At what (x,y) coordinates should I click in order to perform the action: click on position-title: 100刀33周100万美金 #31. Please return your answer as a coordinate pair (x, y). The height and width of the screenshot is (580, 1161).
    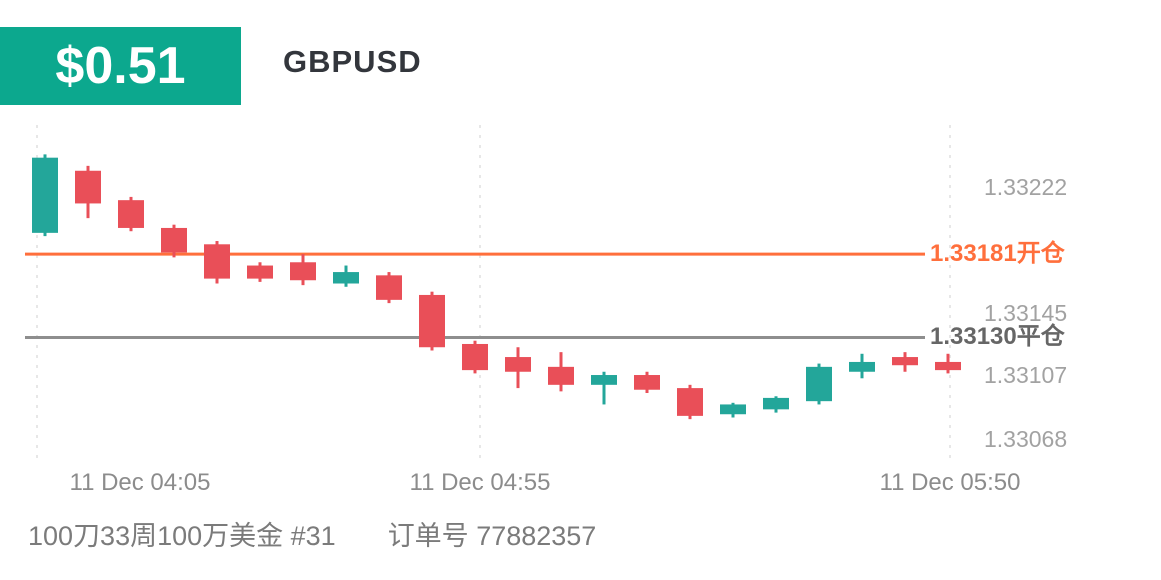
    Looking at the image, I should click on (182, 536).